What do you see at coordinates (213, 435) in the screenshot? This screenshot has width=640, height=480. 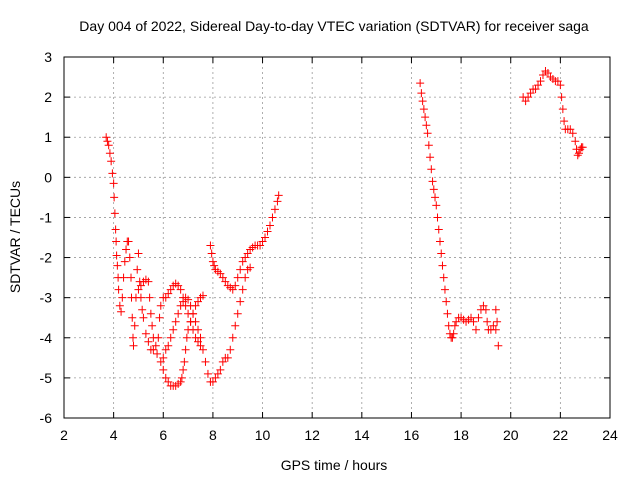 I see `x-tick-label: 8` at bounding box center [213, 435].